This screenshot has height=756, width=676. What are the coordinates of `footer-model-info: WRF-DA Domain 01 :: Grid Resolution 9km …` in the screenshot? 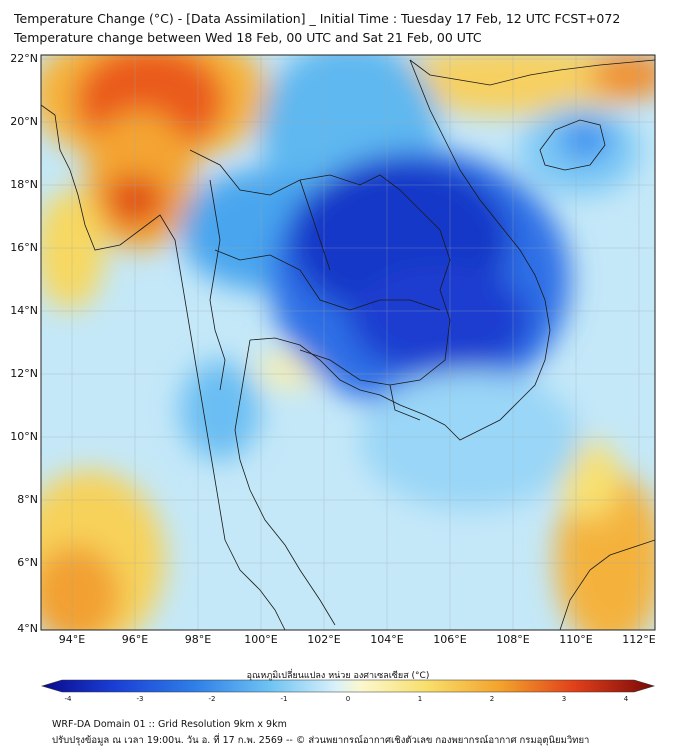 It's located at (169, 724).